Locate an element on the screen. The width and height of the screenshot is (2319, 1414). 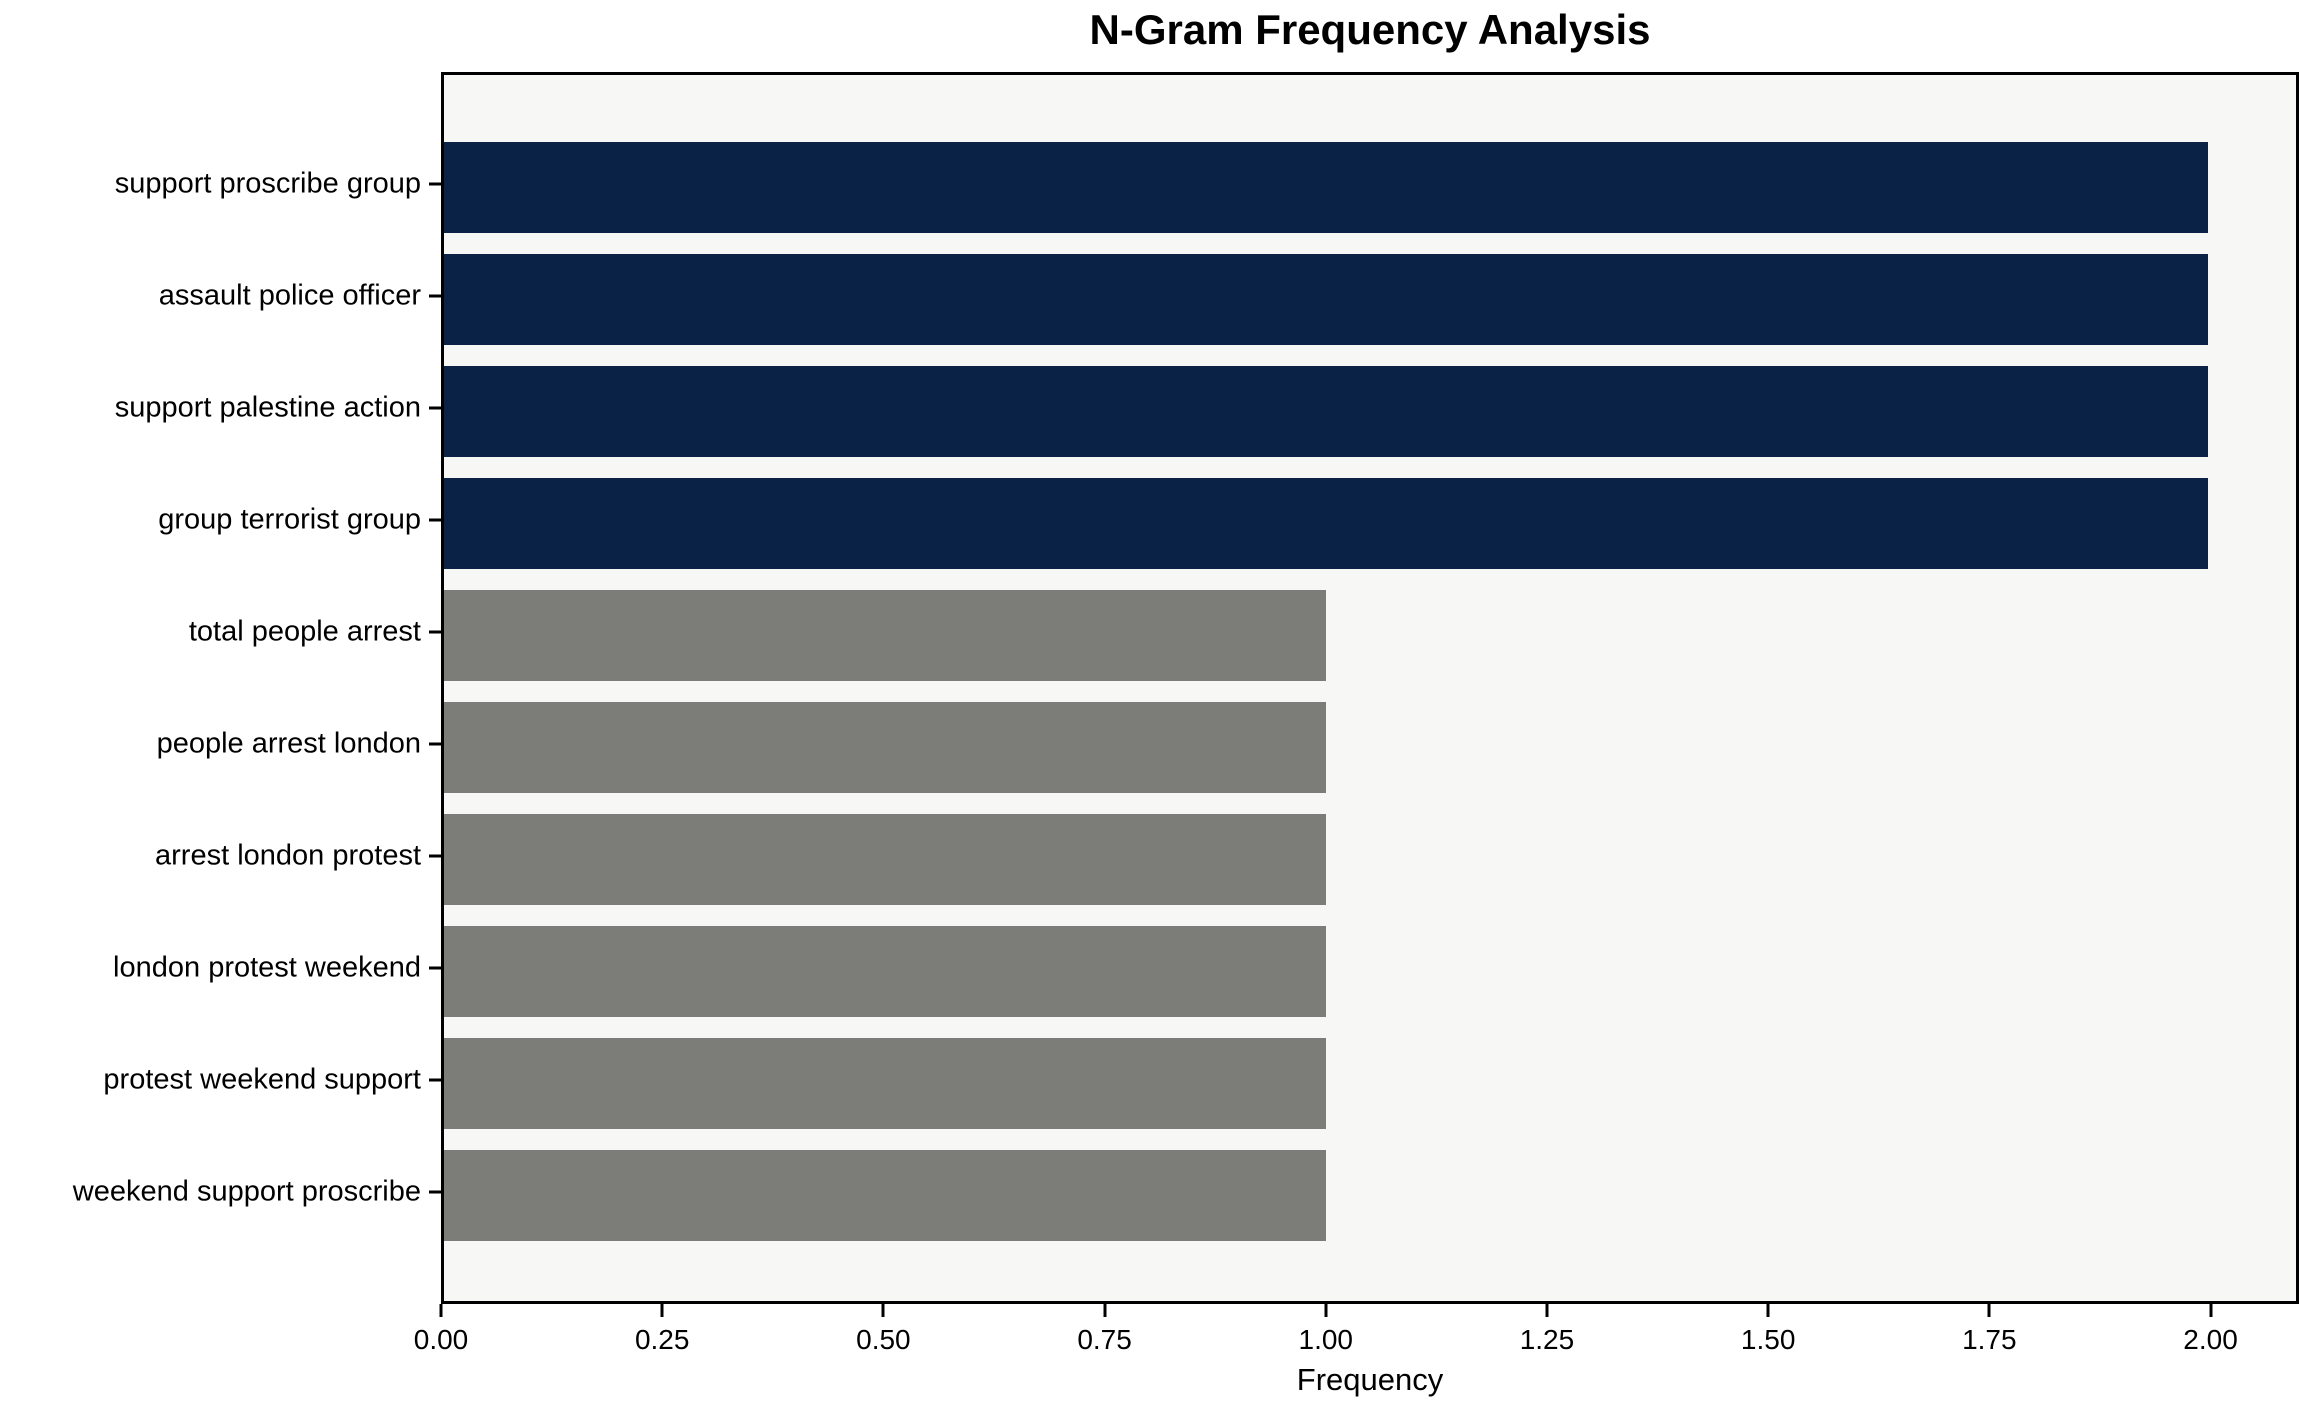
x-axis-label: Frequency is located at coordinates (1370, 1379).